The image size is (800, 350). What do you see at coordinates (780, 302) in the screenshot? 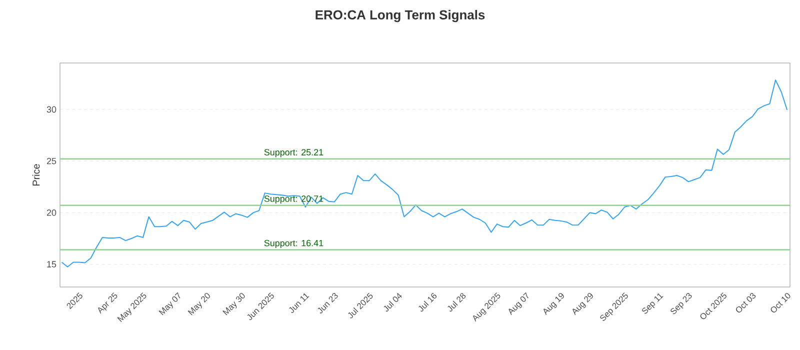
I see `x-tick-label: Oct 10` at bounding box center [780, 302].